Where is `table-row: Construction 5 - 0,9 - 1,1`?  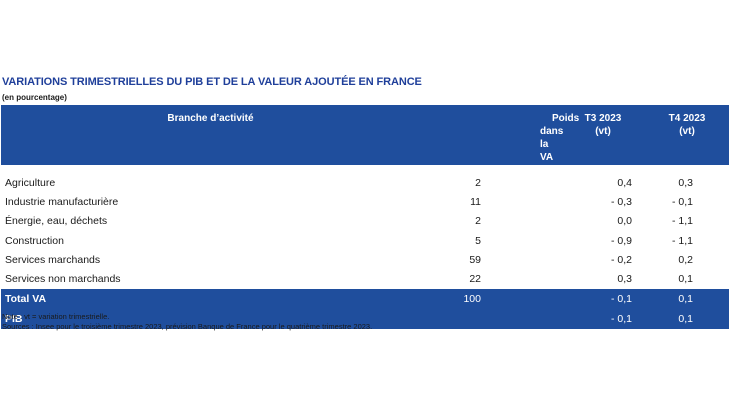
table-row: Construction 5 - 0,9 - 1,1 is located at coordinates (365, 240).